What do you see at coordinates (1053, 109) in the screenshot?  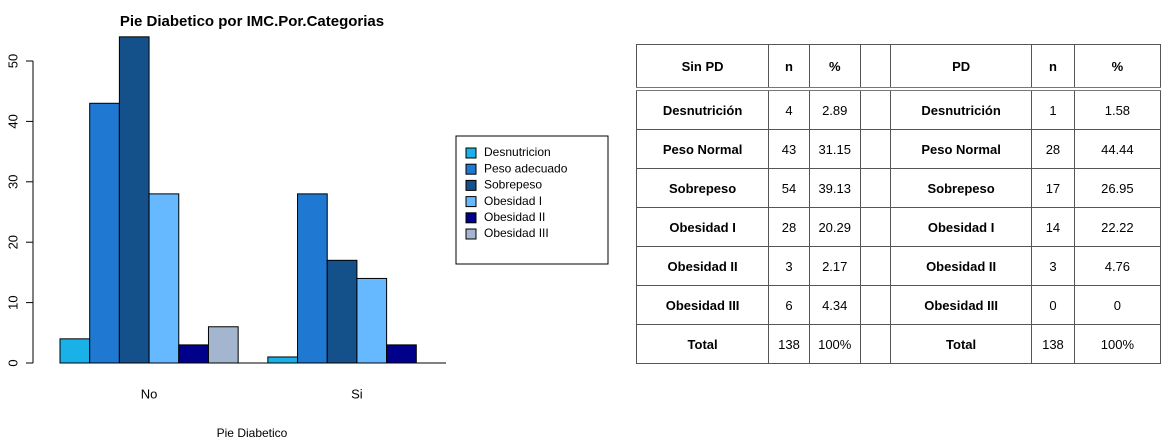 I see `cell: 1` at bounding box center [1053, 109].